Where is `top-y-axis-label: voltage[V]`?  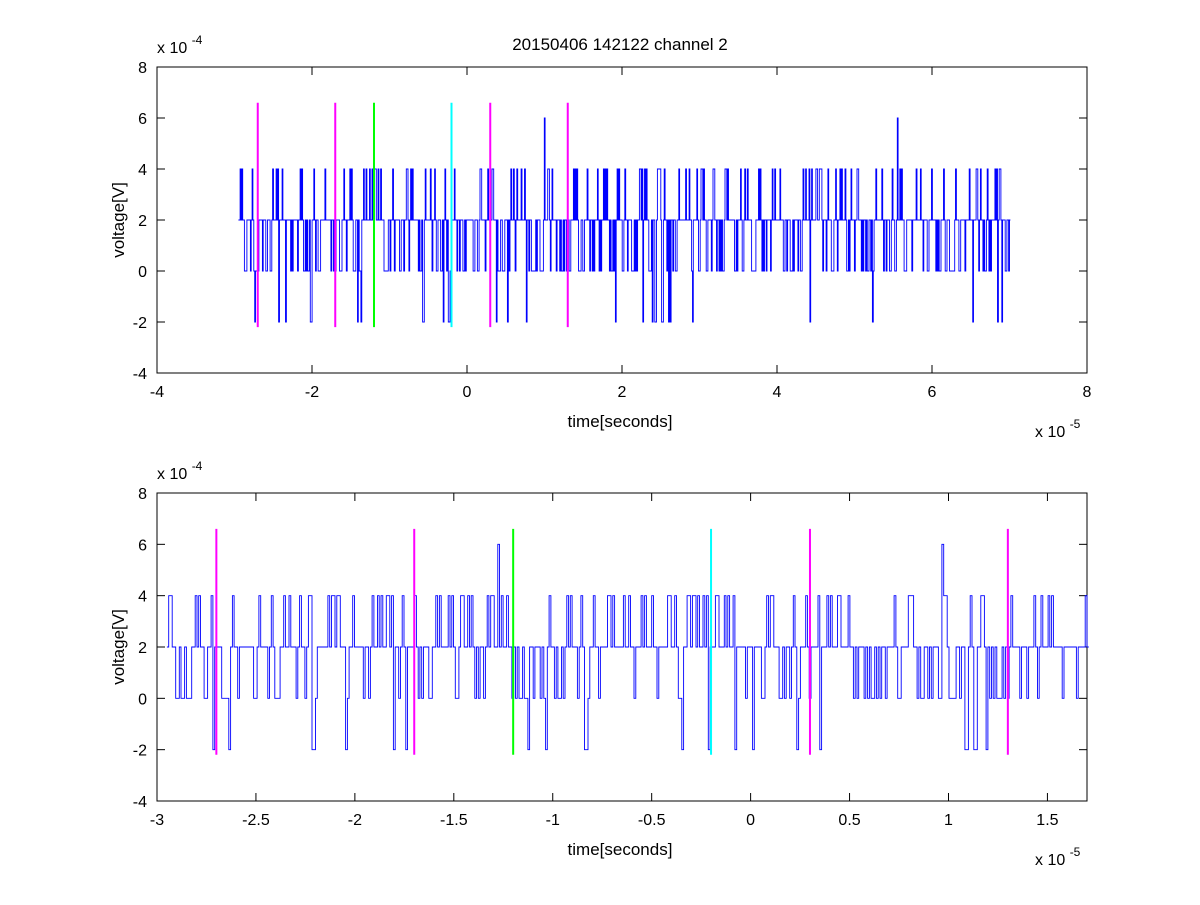
top-y-axis-label: voltage[V] is located at coordinates (118, 220).